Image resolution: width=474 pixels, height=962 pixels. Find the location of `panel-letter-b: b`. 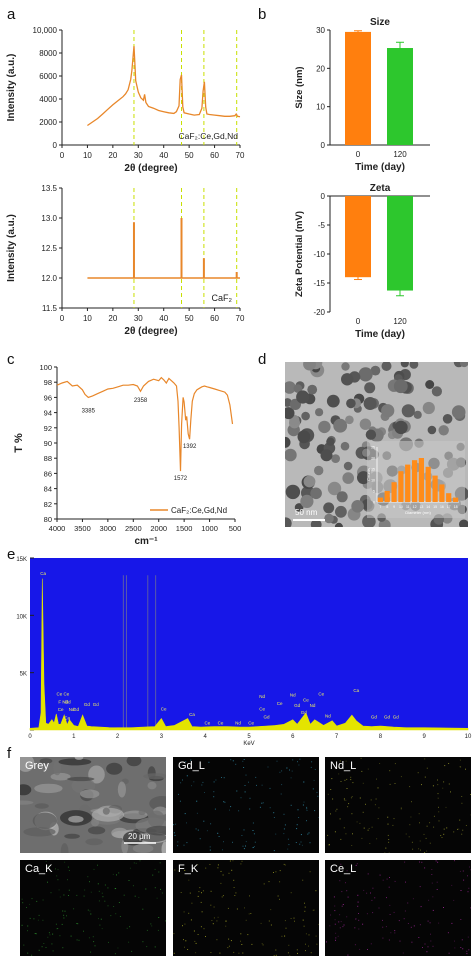

panel-letter-b: b is located at coordinates (262, 14).